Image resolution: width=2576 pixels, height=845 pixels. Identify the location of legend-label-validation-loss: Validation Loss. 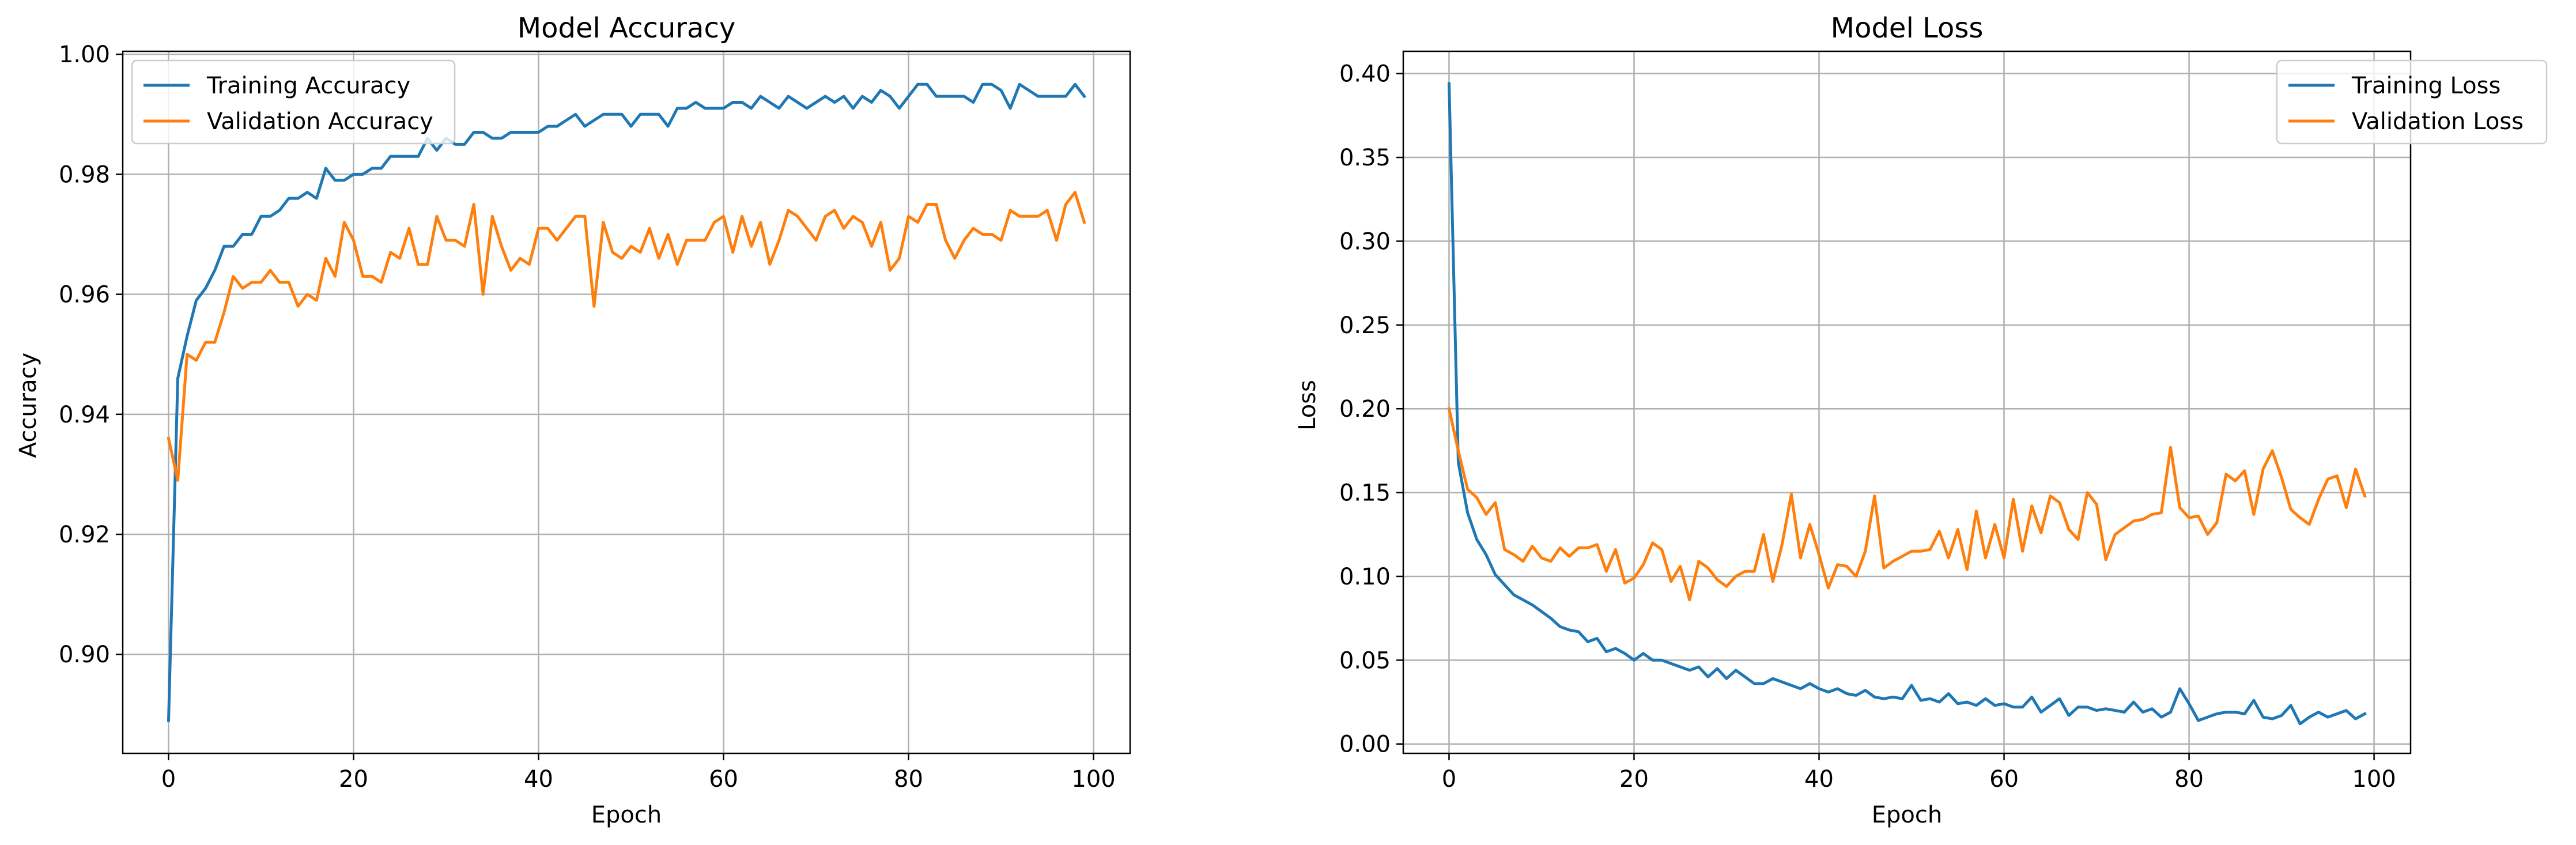
(2438, 121).